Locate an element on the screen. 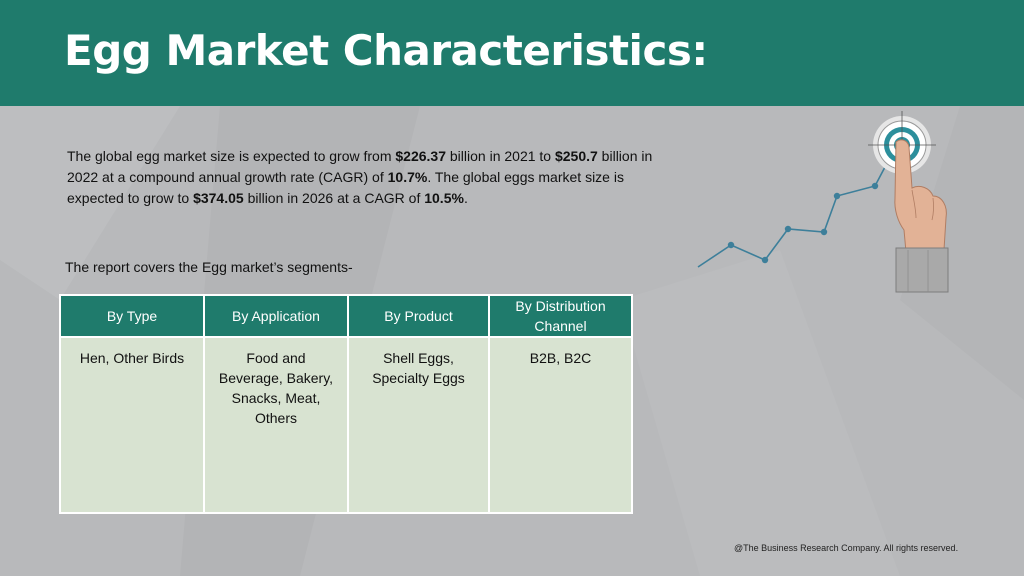 This screenshot has width=1024, height=576. header-by-type: By Type is located at coordinates (132, 316).